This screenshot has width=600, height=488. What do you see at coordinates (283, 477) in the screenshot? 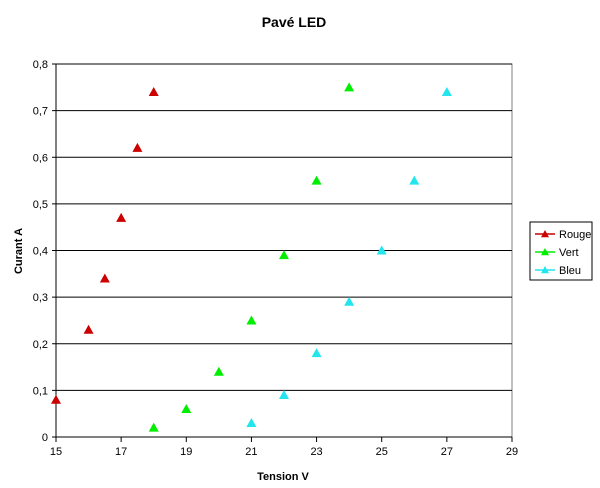
I see `x-axis-title: Tension V` at bounding box center [283, 477].